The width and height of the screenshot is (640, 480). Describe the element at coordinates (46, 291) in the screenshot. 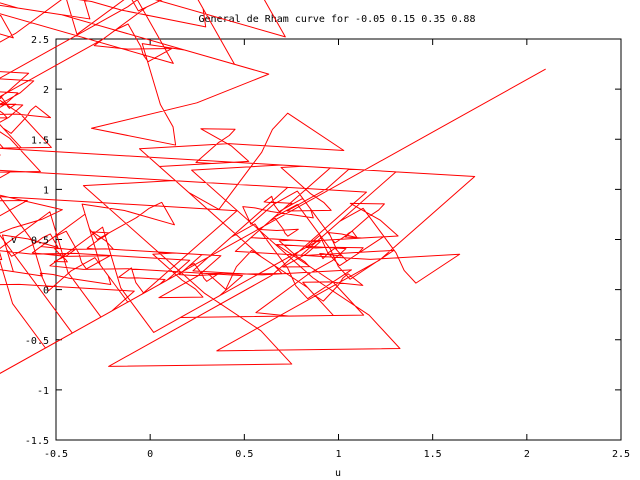

I see `y-tick-label: 0` at that location.